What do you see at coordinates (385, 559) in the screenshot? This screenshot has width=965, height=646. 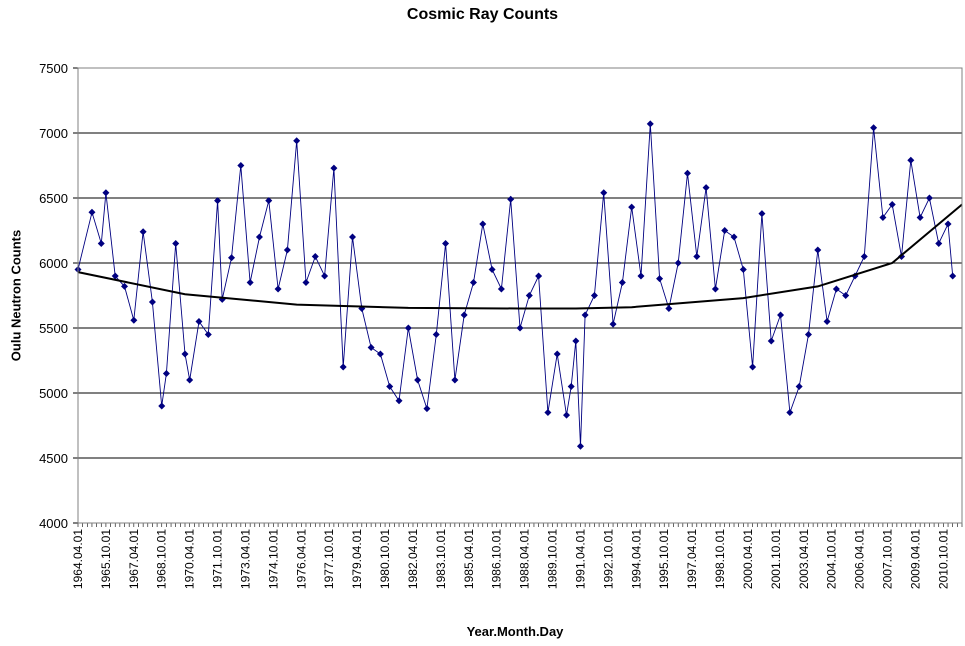 I see `x-tick-label: 1980.10.01` at bounding box center [385, 559].